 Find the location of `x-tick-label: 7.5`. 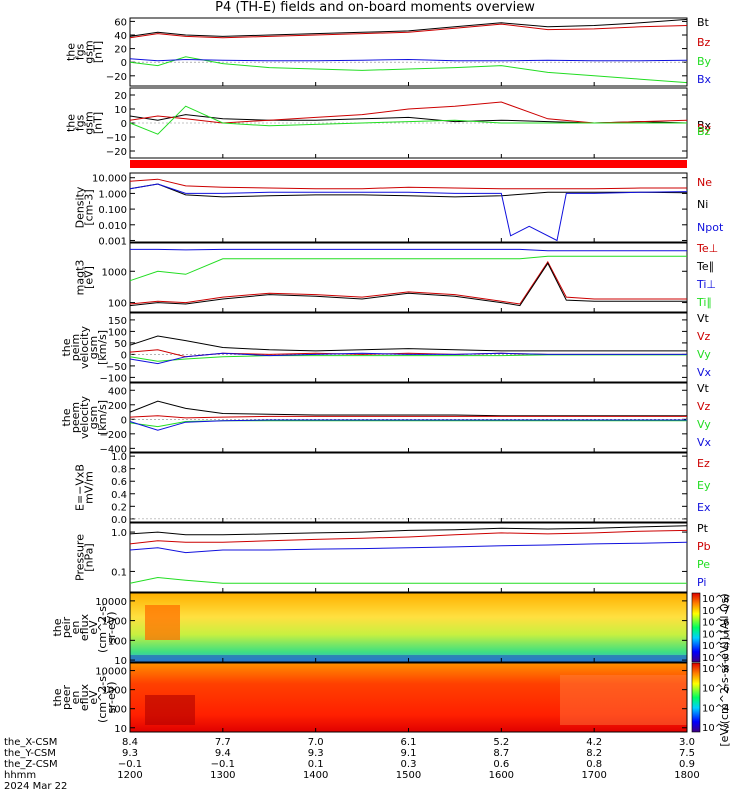

x-tick-label: 7.5 is located at coordinates (687, 753).